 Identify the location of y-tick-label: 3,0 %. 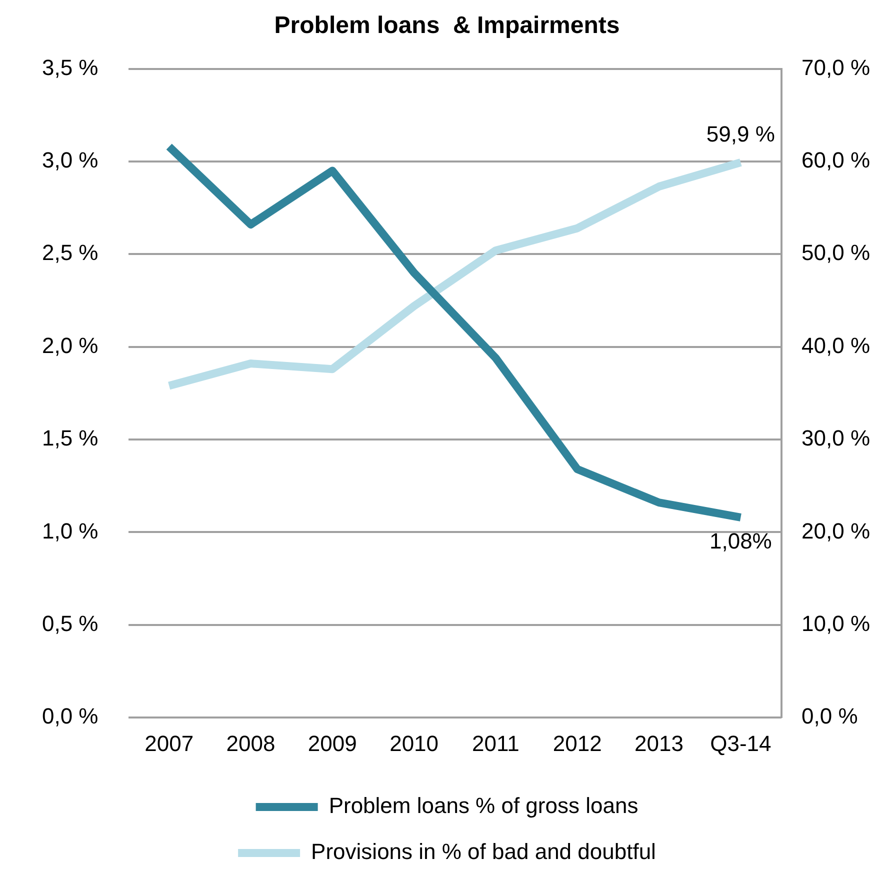
(70, 160).